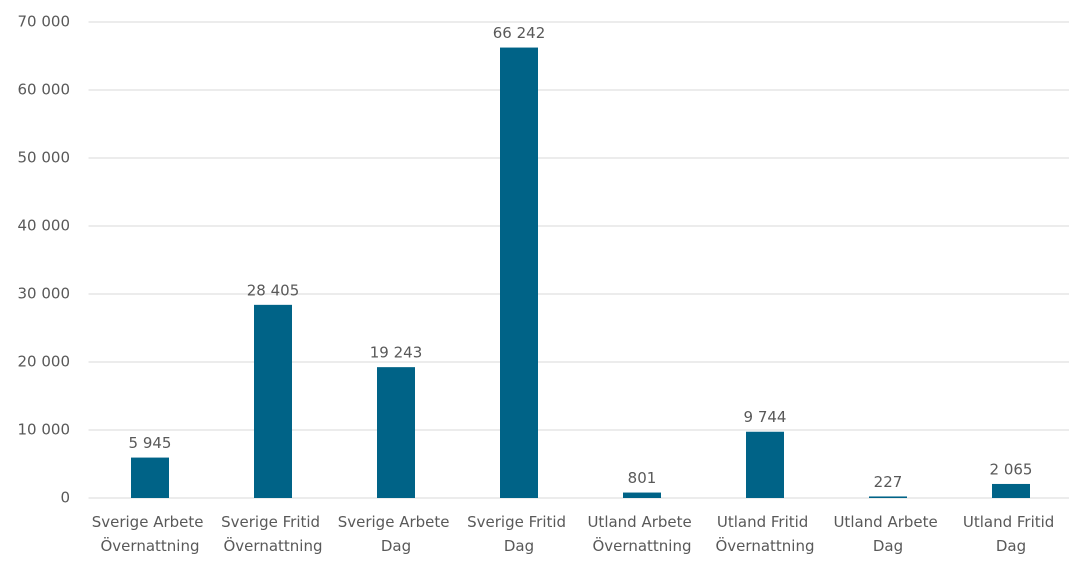  I want to click on y-tick-label: 20 000, so click(44, 362).